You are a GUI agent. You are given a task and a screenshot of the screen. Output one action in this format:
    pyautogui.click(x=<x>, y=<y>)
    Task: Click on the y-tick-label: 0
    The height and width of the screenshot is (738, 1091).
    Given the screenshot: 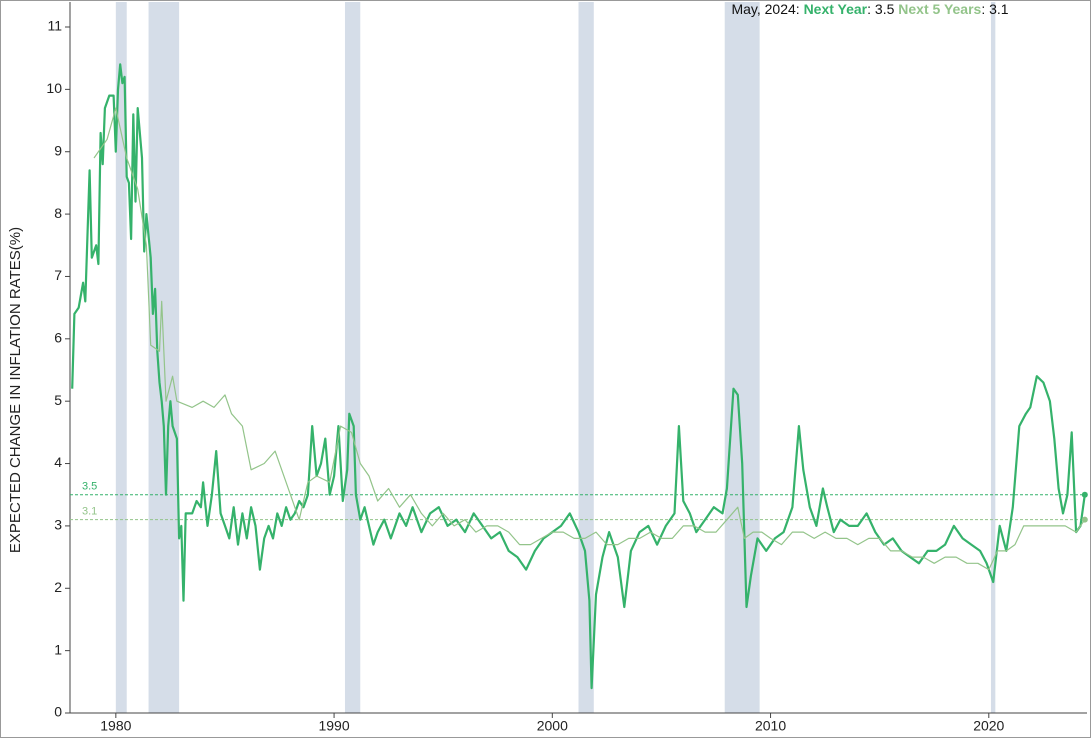 What is the action you would take?
    pyautogui.click(x=58, y=712)
    